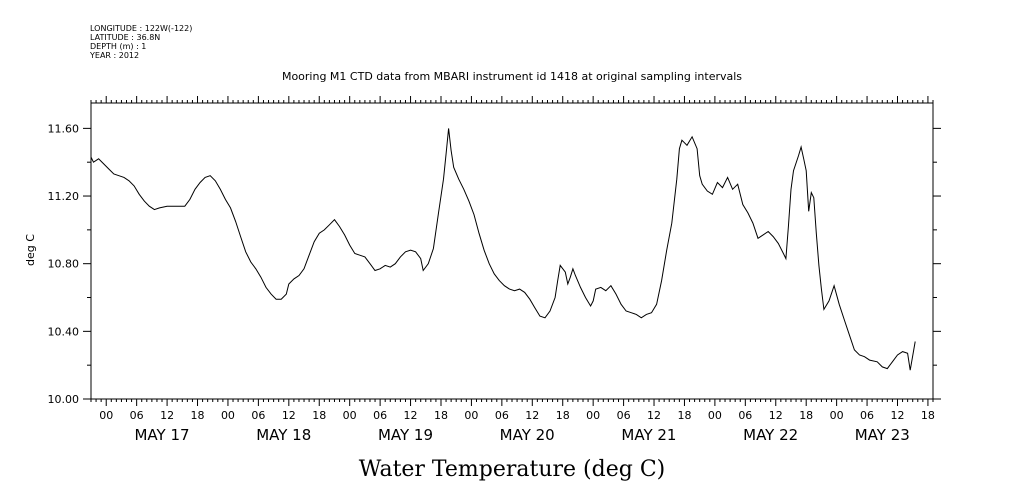 This screenshot has height=504, width=1009. Describe the element at coordinates (125, 37) in the screenshot. I see `header-latitude: LATITUDE : 36.8N` at that location.